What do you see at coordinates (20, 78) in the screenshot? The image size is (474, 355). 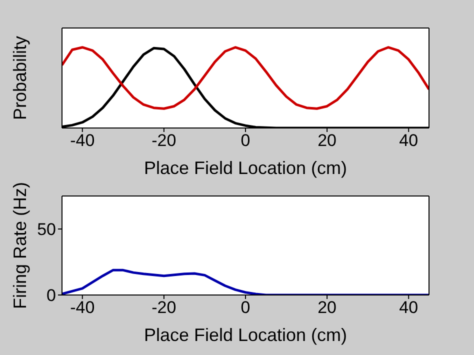 I see `y-axis-title: Probability` at bounding box center [20, 78].